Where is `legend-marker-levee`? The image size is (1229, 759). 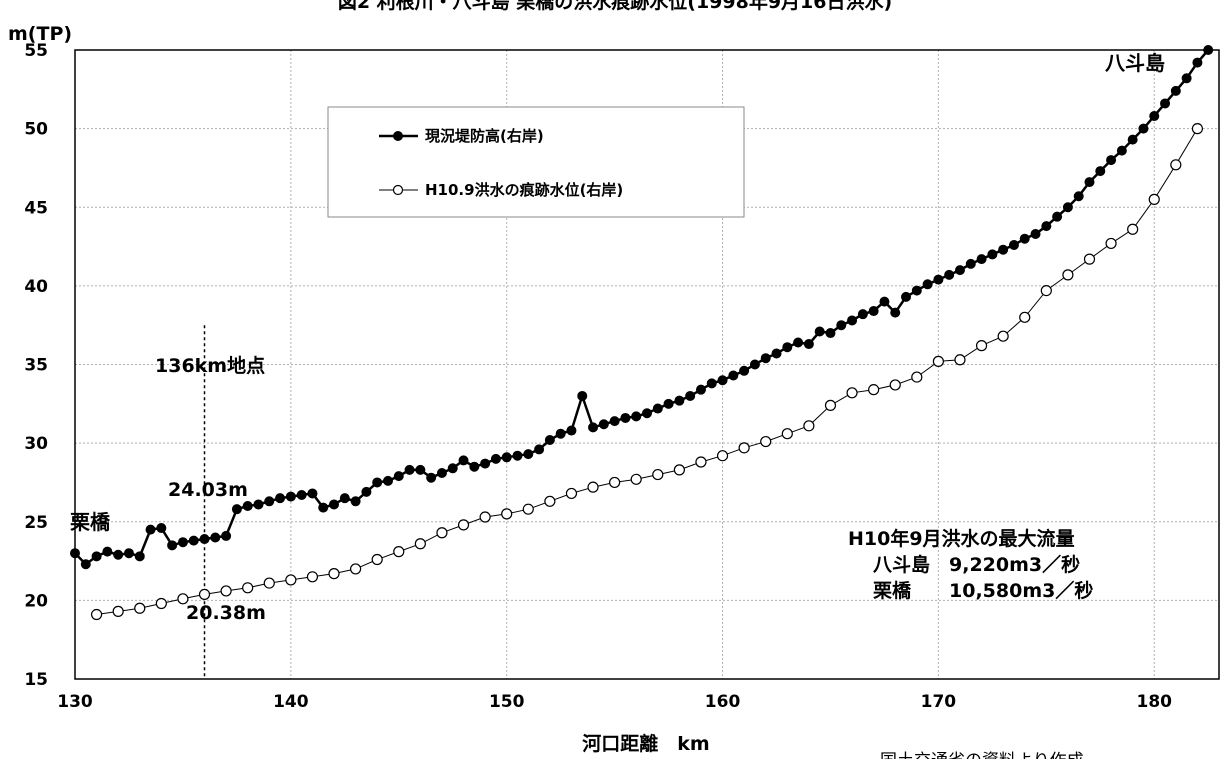
legend-marker-levee is located at coordinates (398, 136).